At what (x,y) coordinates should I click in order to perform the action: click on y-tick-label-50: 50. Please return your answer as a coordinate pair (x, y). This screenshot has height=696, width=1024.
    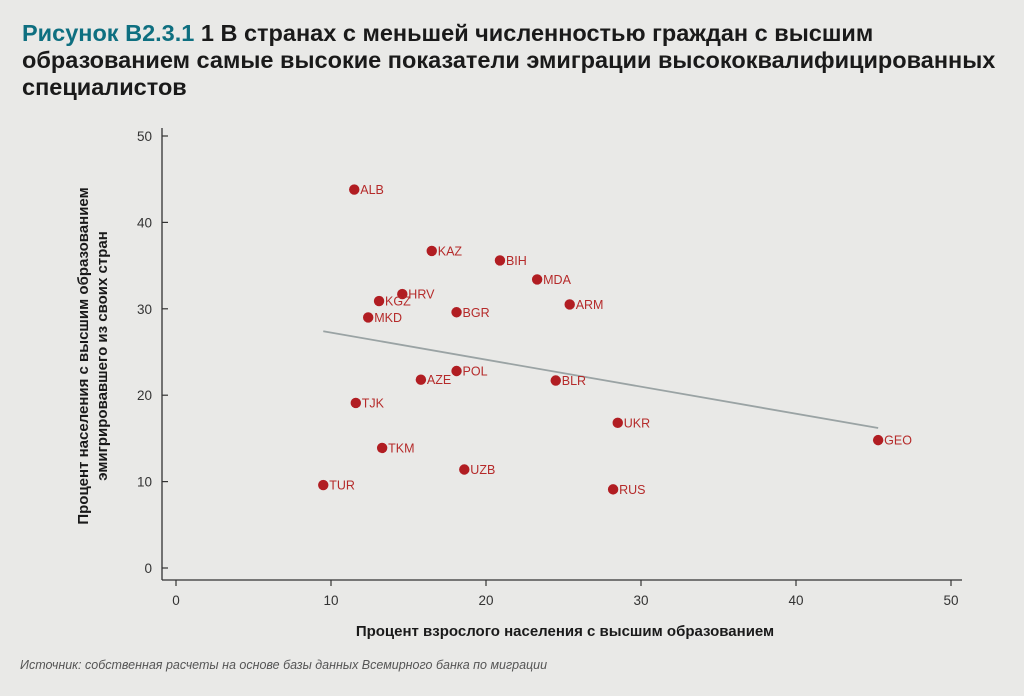
    Looking at the image, I should click on (144, 136).